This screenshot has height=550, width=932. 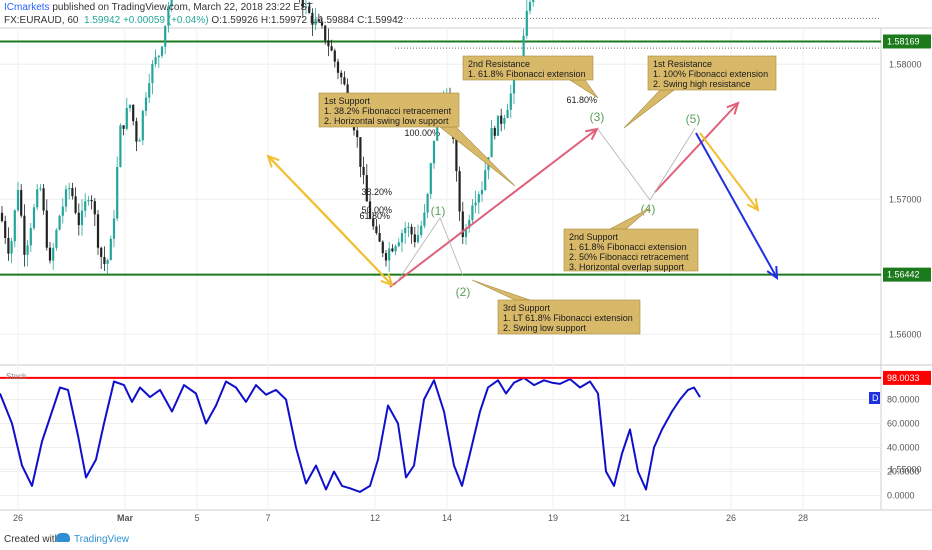 What do you see at coordinates (594, 237) in the screenshot?
I see `callout-2nd-support-line: 2nd Support` at bounding box center [594, 237].